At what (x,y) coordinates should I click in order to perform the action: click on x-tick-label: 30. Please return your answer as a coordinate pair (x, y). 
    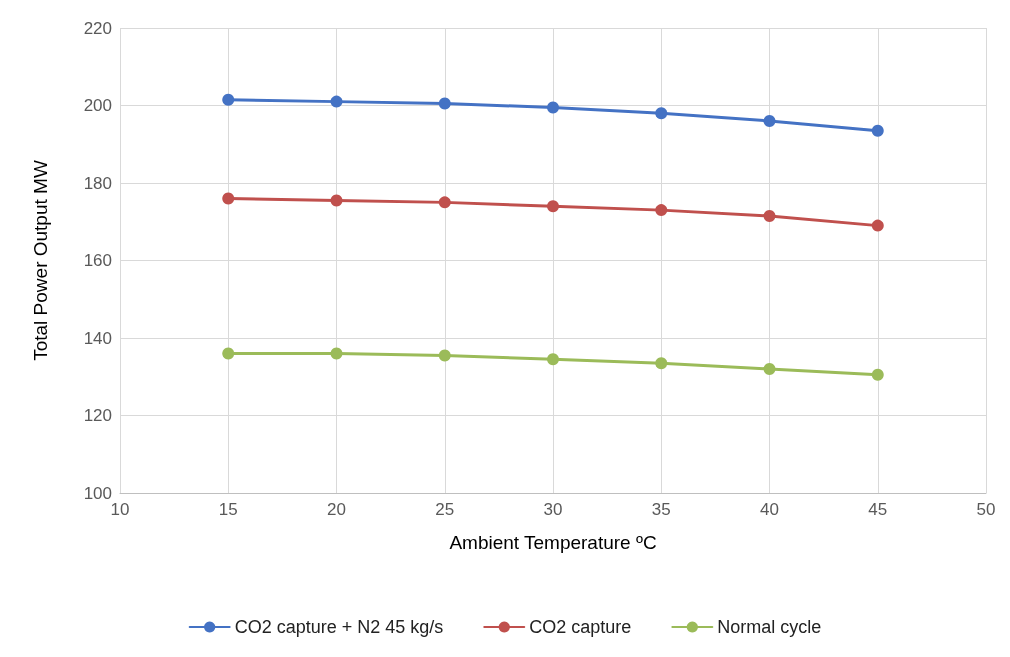
    Looking at the image, I should click on (553, 509).